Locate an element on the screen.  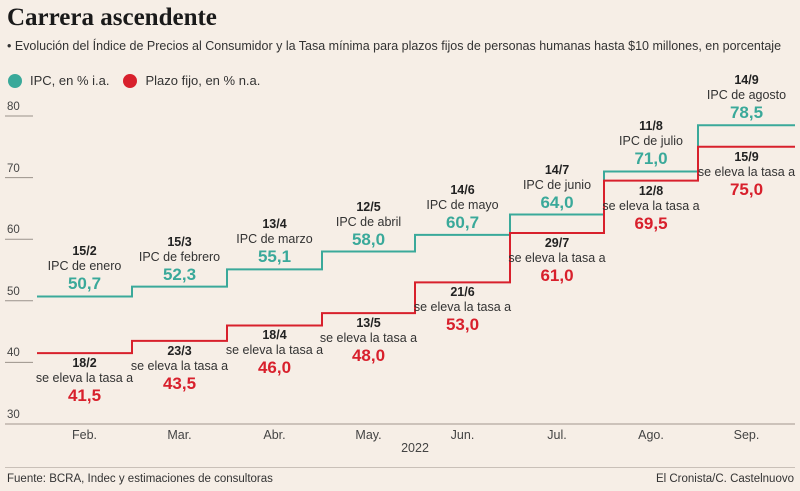
annotation-value: 71,0 is located at coordinates (651, 159).